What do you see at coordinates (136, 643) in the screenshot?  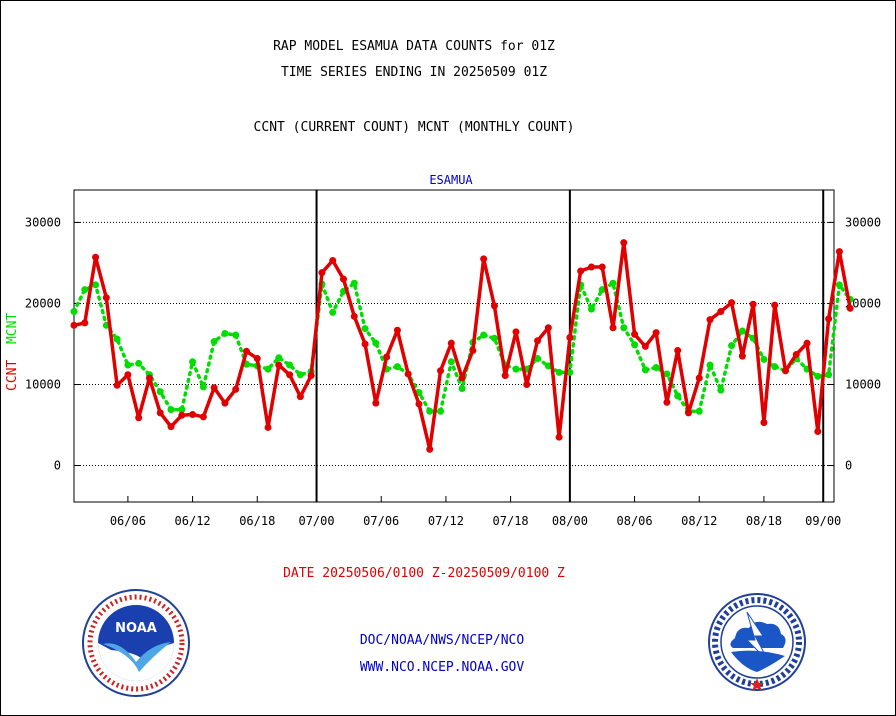 I see `noaa-logo: NOAA` at bounding box center [136, 643].